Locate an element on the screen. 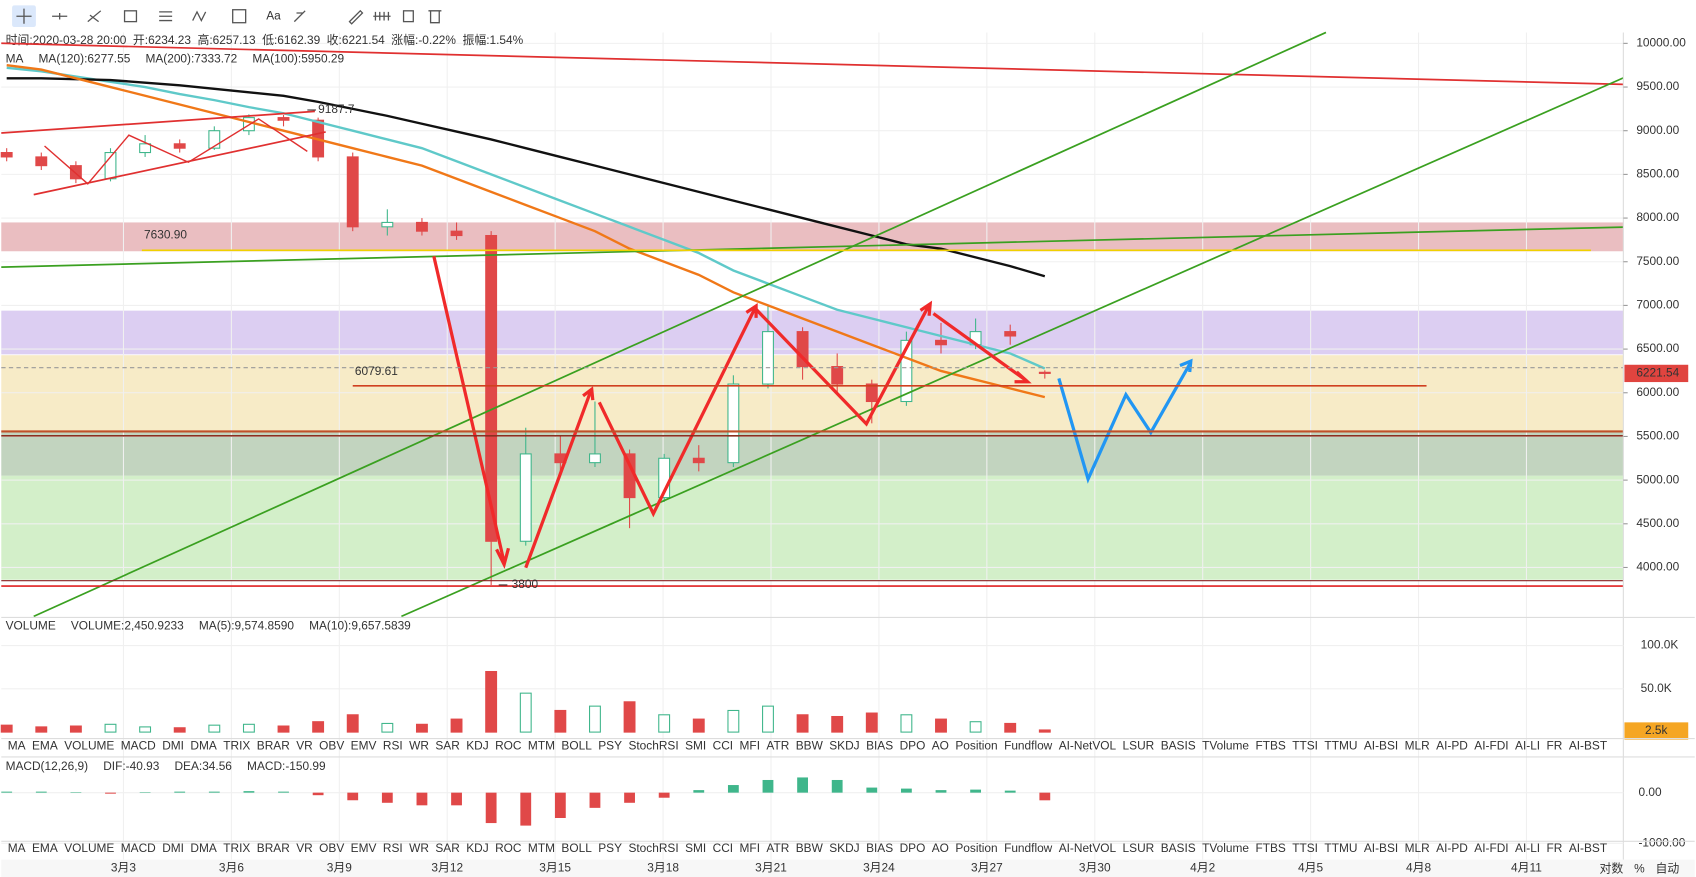  text-tool: Aa is located at coordinates (273, 15).